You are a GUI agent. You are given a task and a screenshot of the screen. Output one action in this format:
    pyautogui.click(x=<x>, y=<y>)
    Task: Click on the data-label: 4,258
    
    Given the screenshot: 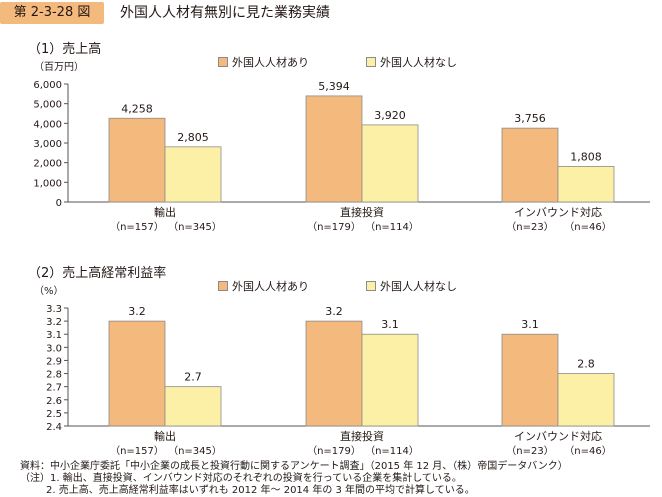 What is the action you would take?
    pyautogui.click(x=137, y=108)
    